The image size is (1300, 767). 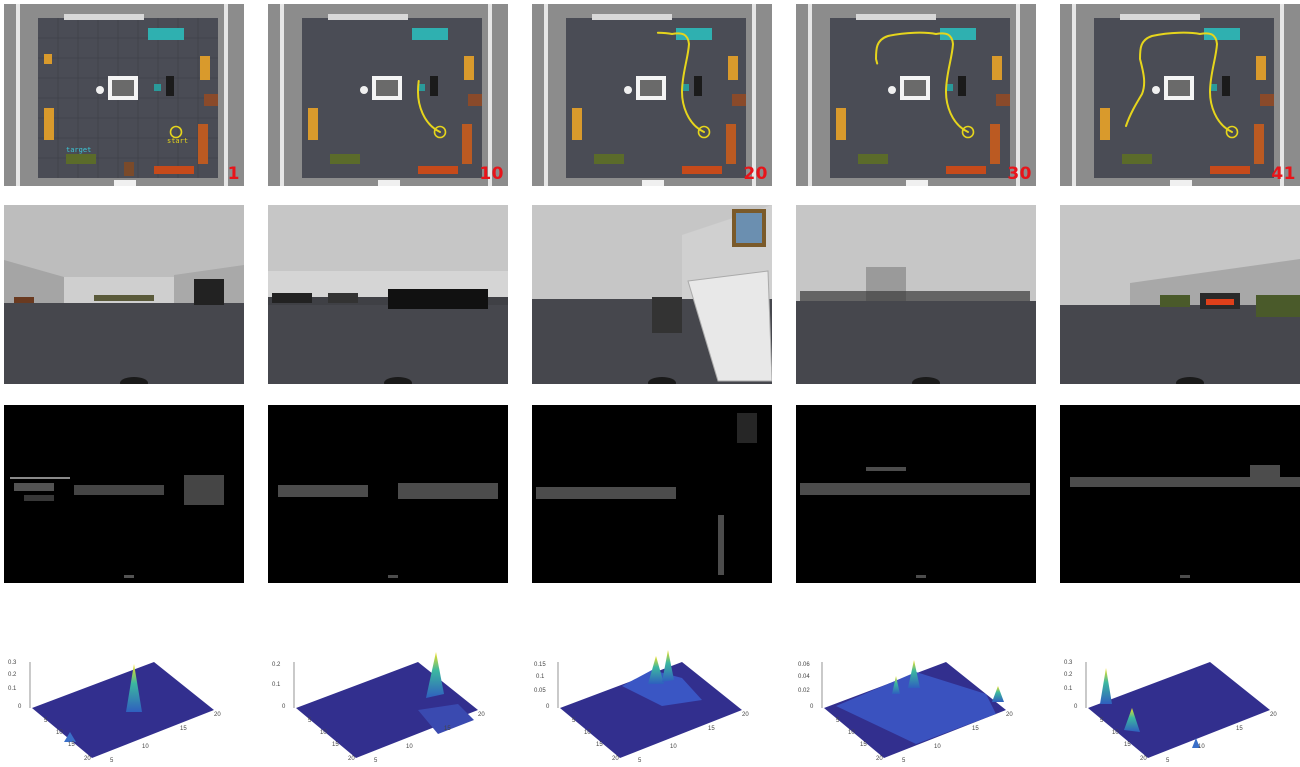 I want to click on z-tick: 0.02, so click(x=804, y=691).